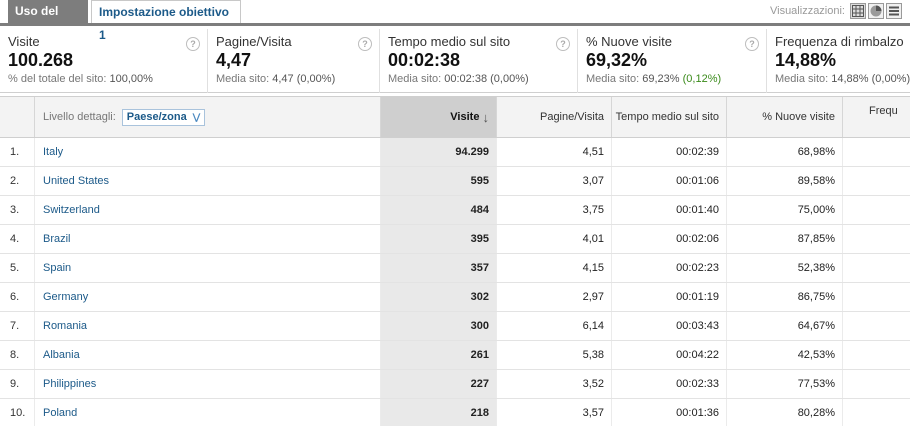 This screenshot has height=426, width=910. I want to click on pages-per-visit-value: 2,97, so click(553, 297).